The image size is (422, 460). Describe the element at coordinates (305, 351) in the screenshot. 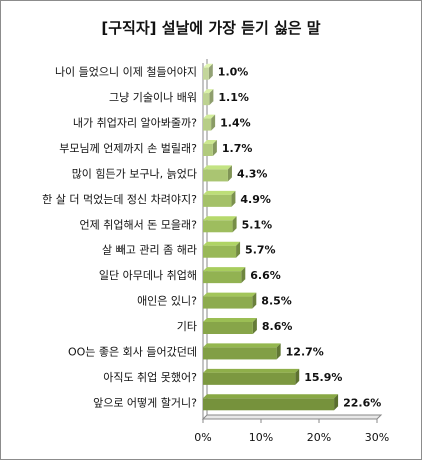

I see `data-label: 12.7%` at that location.